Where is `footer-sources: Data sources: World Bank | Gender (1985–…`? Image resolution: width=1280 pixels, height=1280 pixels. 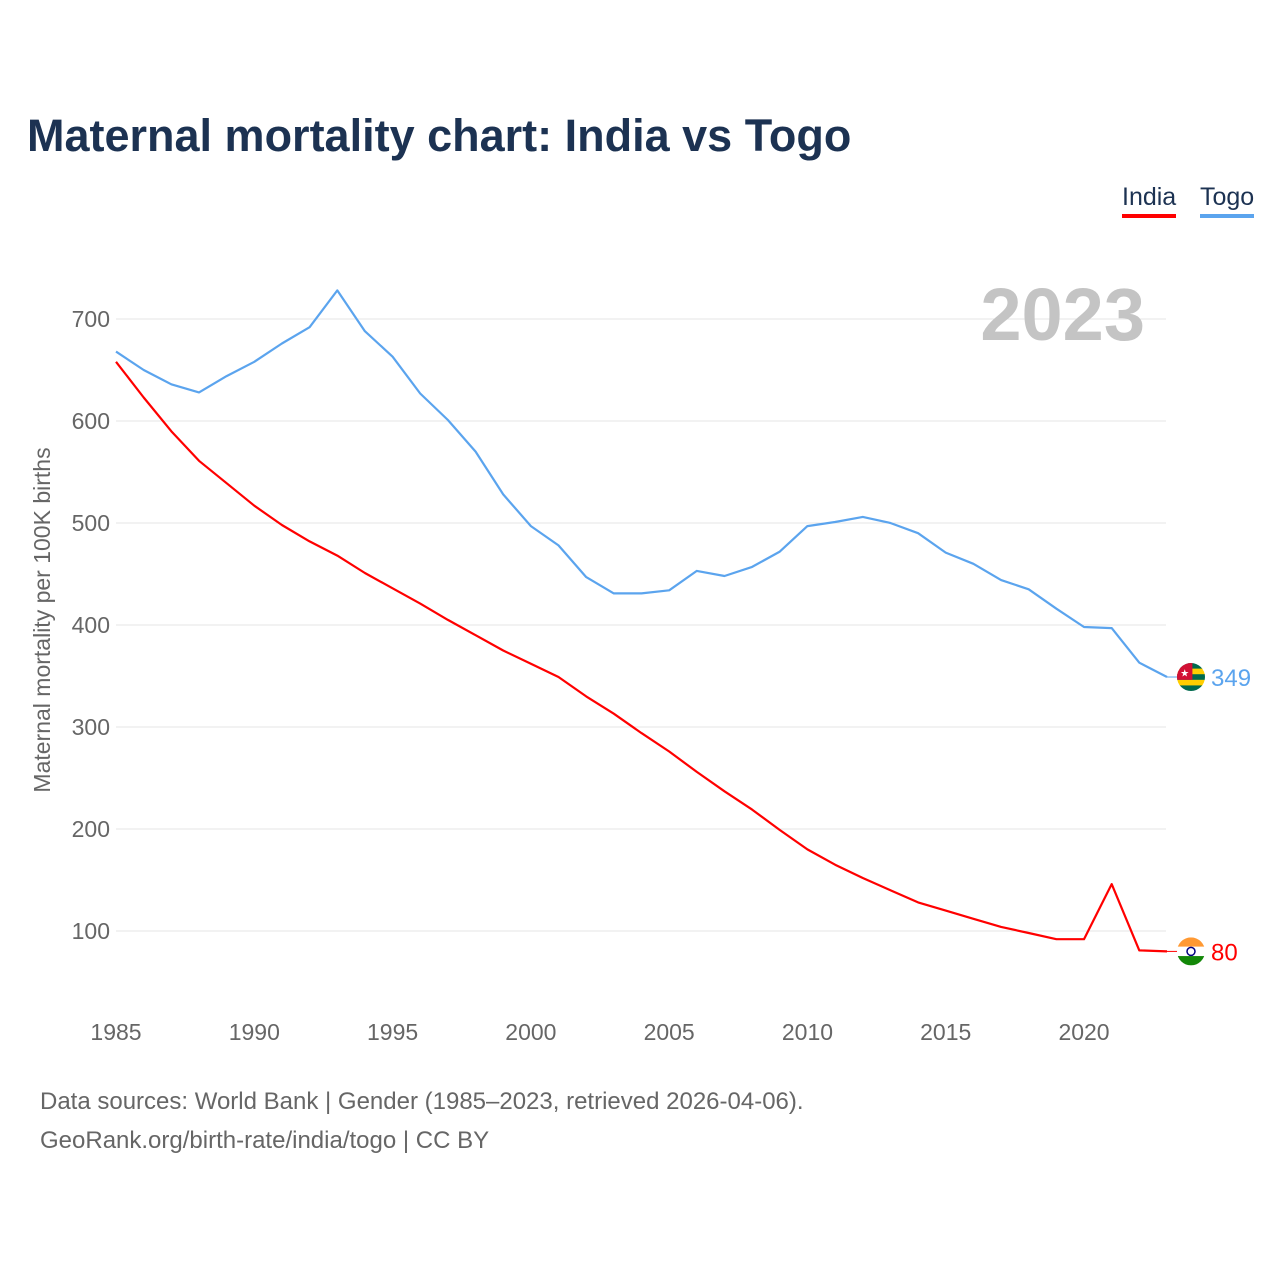
footer-sources: Data sources: World Bank | Gender (1985–… is located at coordinates (422, 1101).